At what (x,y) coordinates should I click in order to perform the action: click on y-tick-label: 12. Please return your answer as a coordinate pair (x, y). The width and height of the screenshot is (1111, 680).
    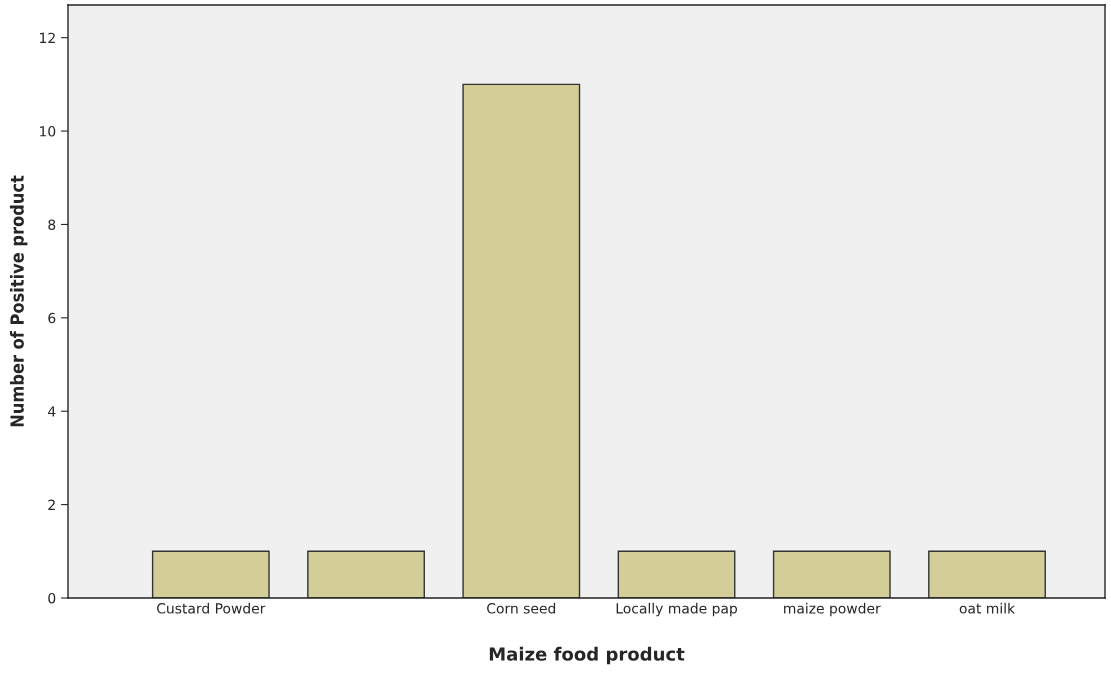
    Looking at the image, I should click on (47, 37).